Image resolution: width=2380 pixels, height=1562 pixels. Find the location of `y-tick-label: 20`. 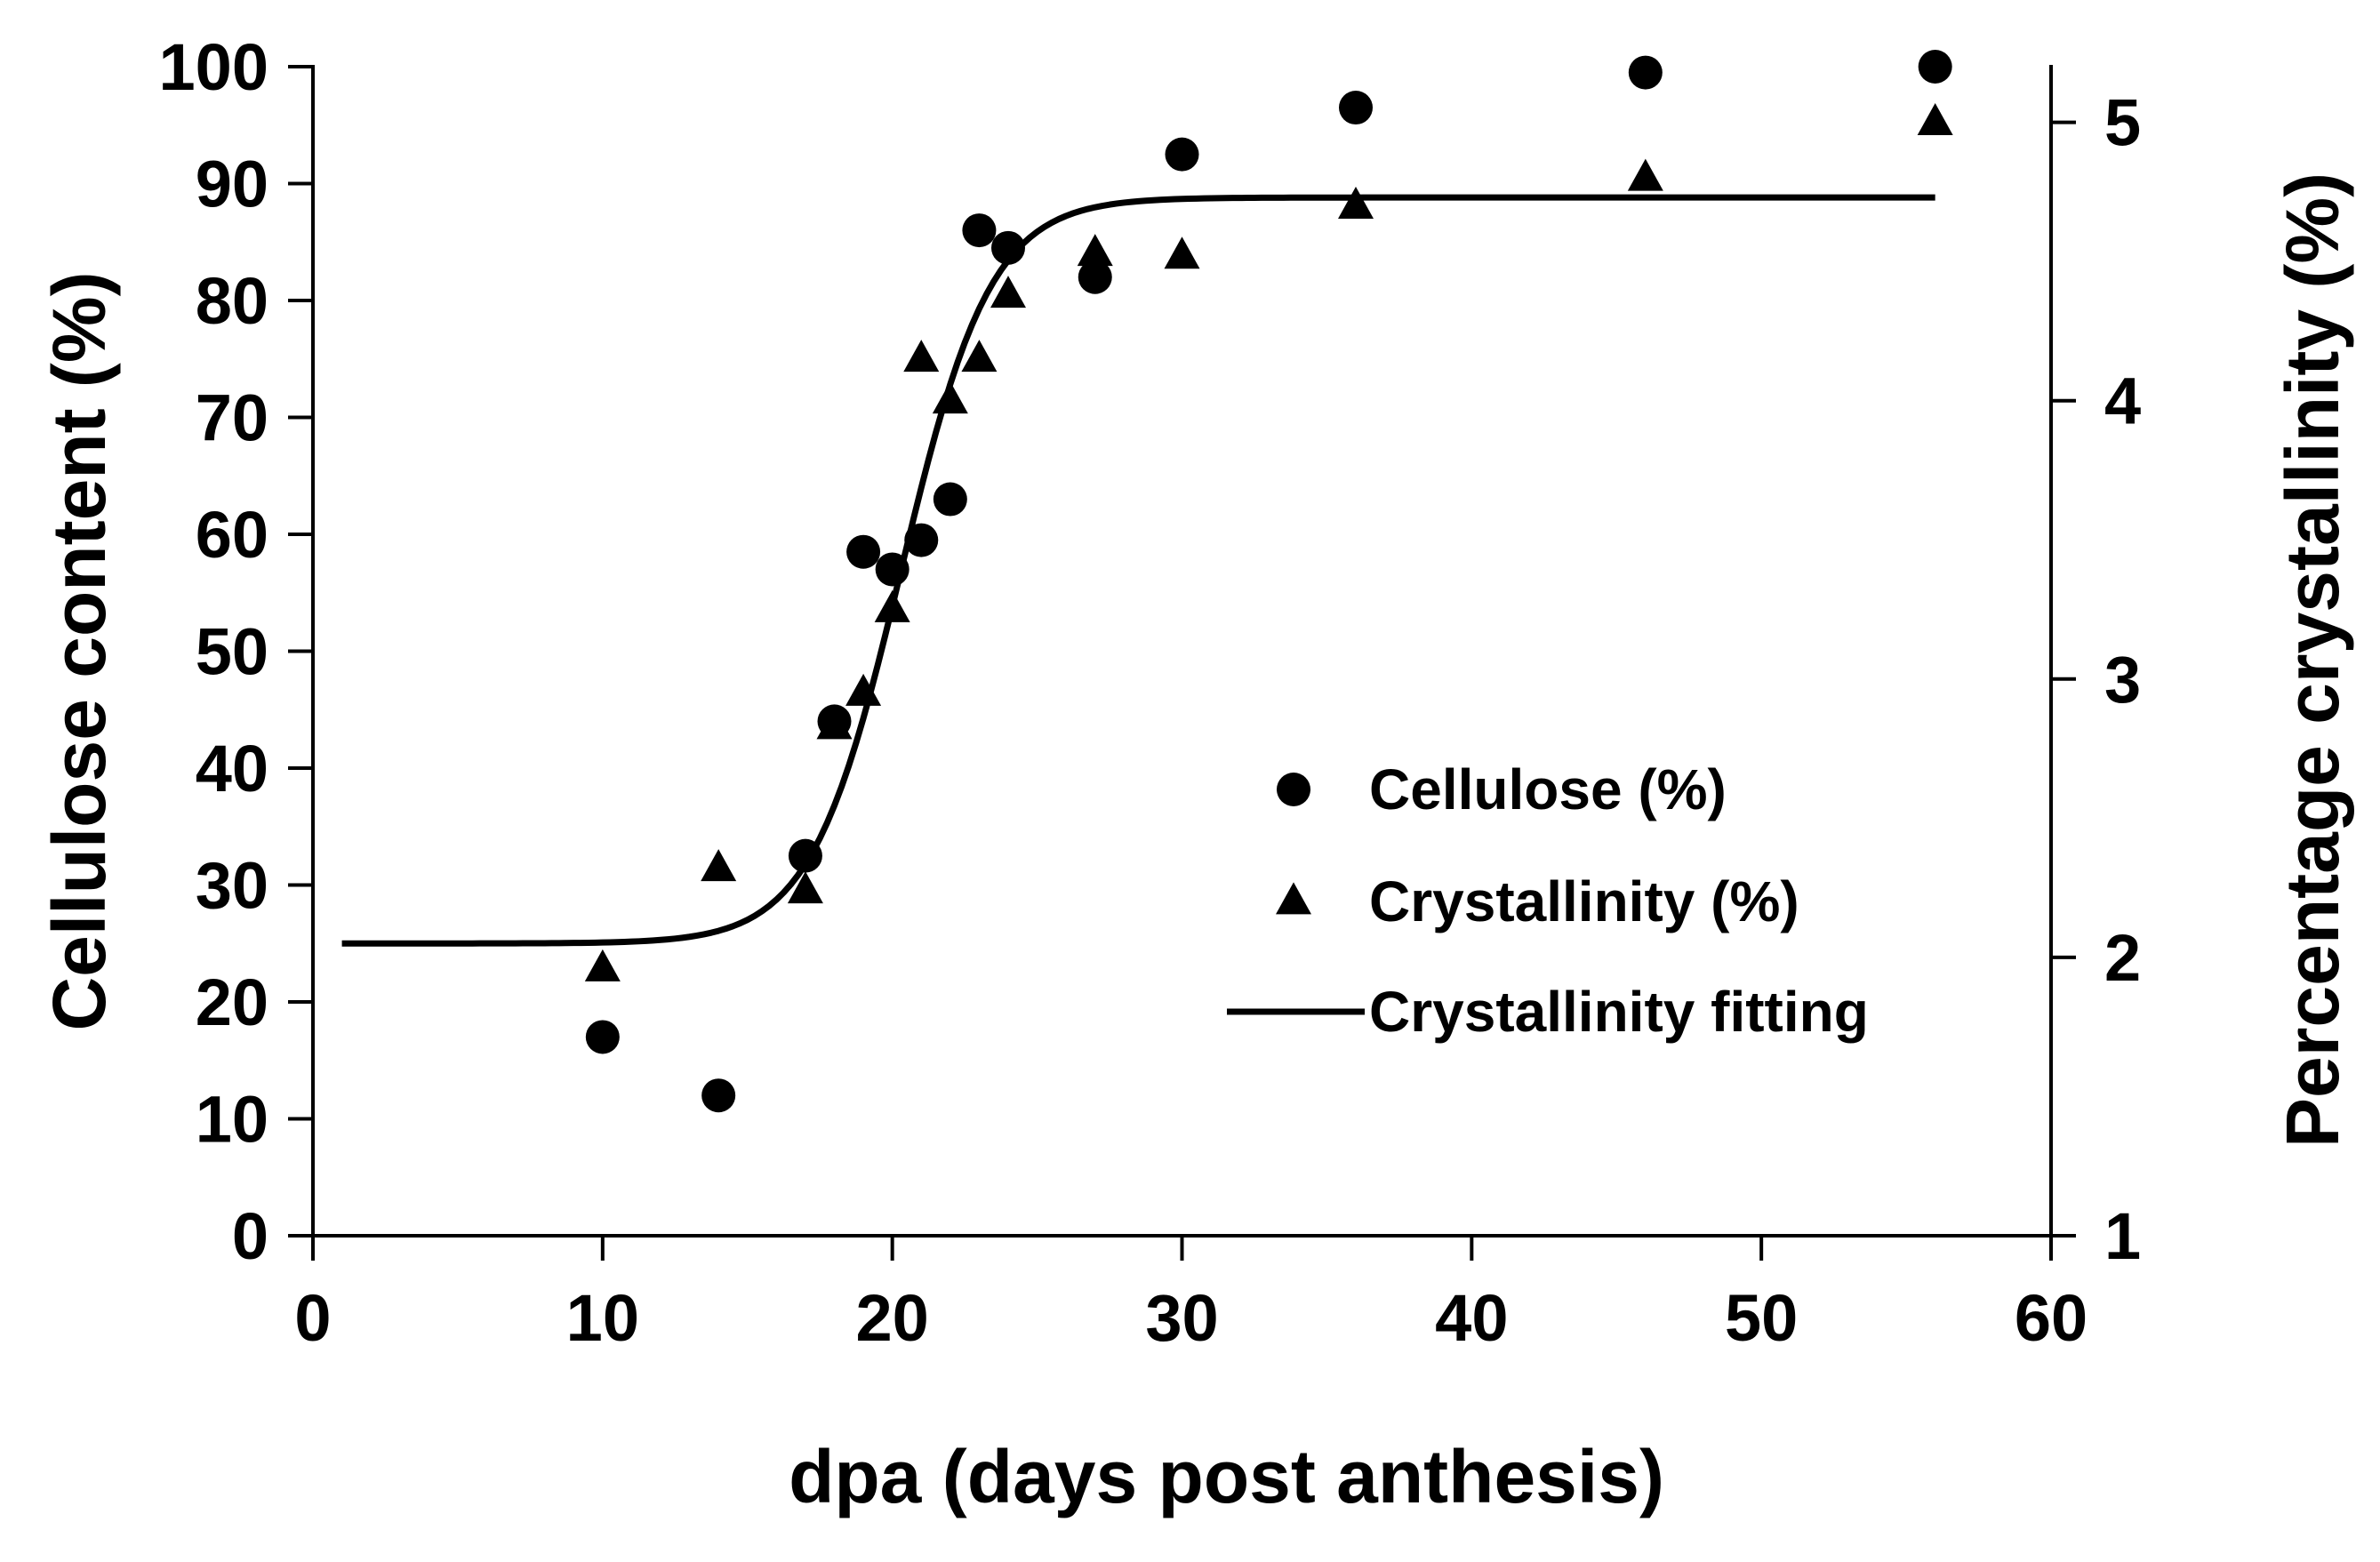

y-tick-label: 20 is located at coordinates (232, 1002).